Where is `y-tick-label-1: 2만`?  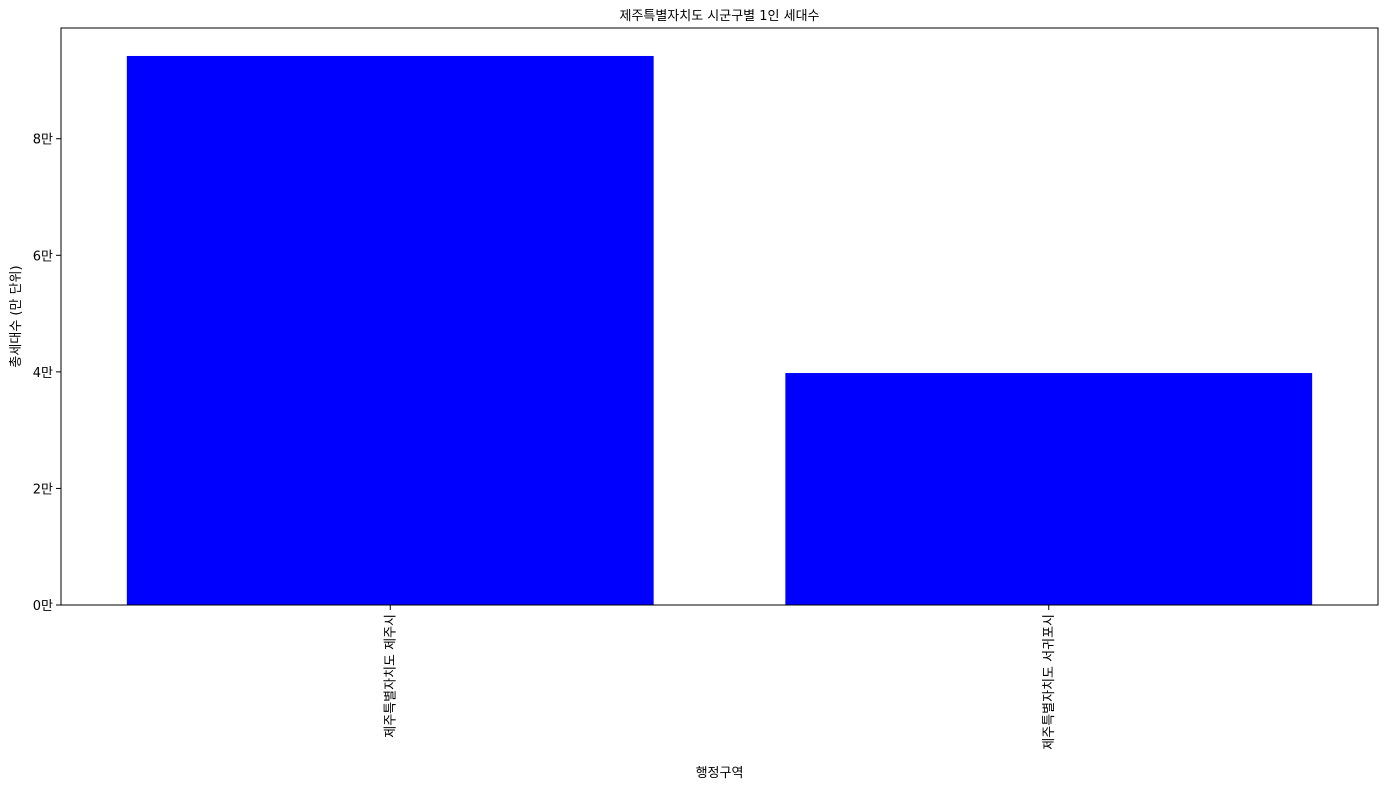
y-tick-label-1: 2만 is located at coordinates (43, 489).